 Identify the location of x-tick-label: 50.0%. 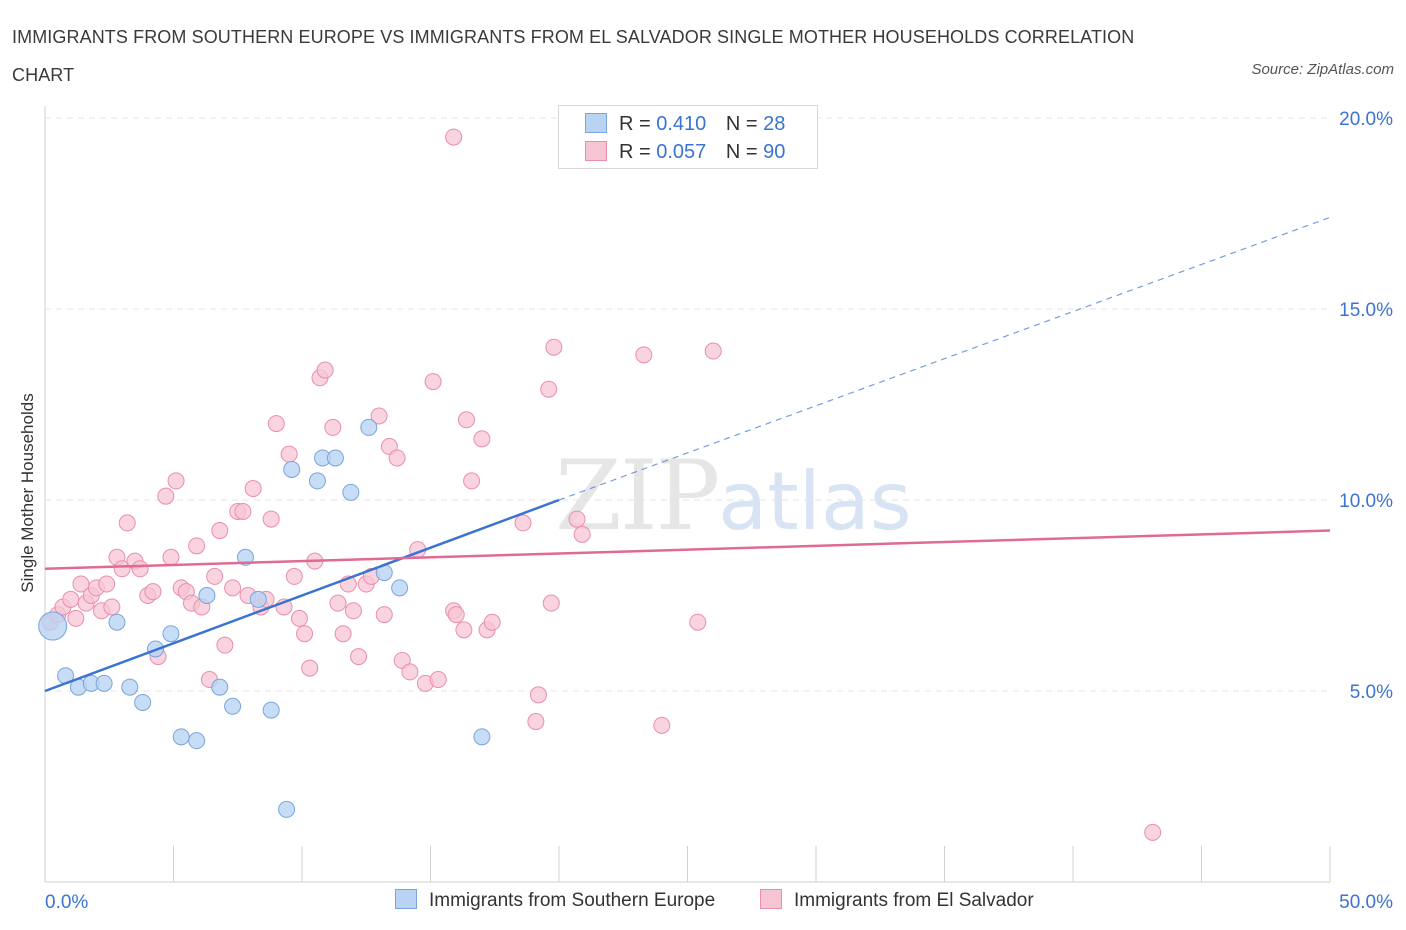
(1366, 902).